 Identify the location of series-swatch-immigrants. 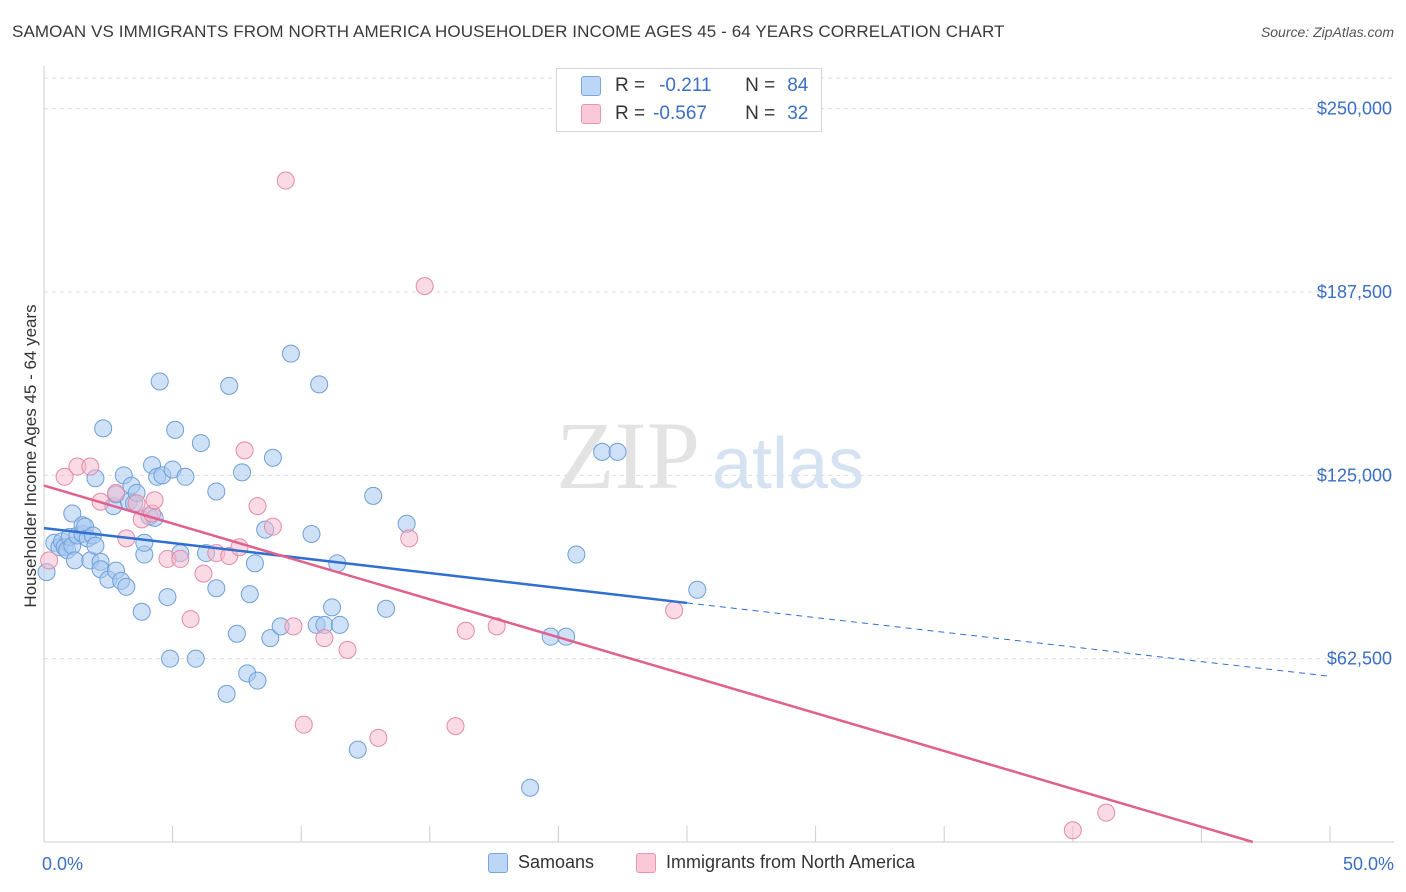
(646, 862).